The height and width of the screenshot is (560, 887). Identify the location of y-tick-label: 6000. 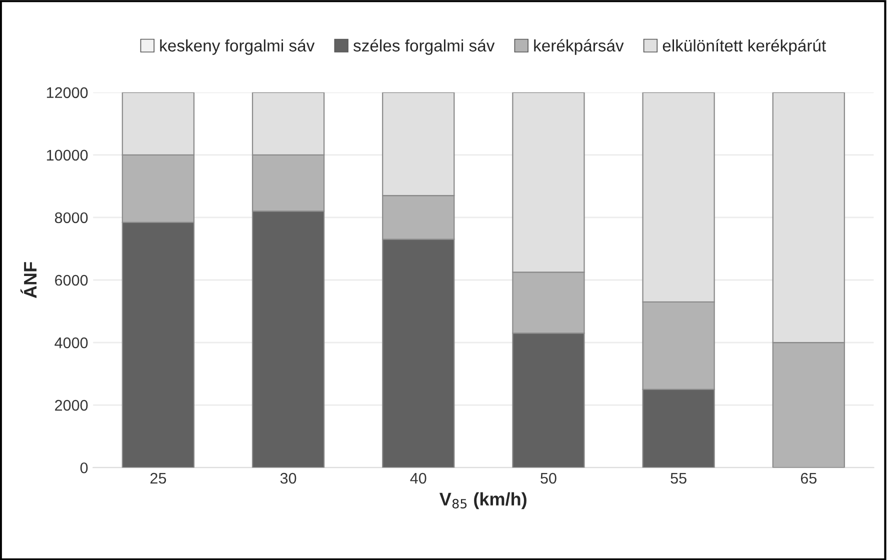
(71, 280).